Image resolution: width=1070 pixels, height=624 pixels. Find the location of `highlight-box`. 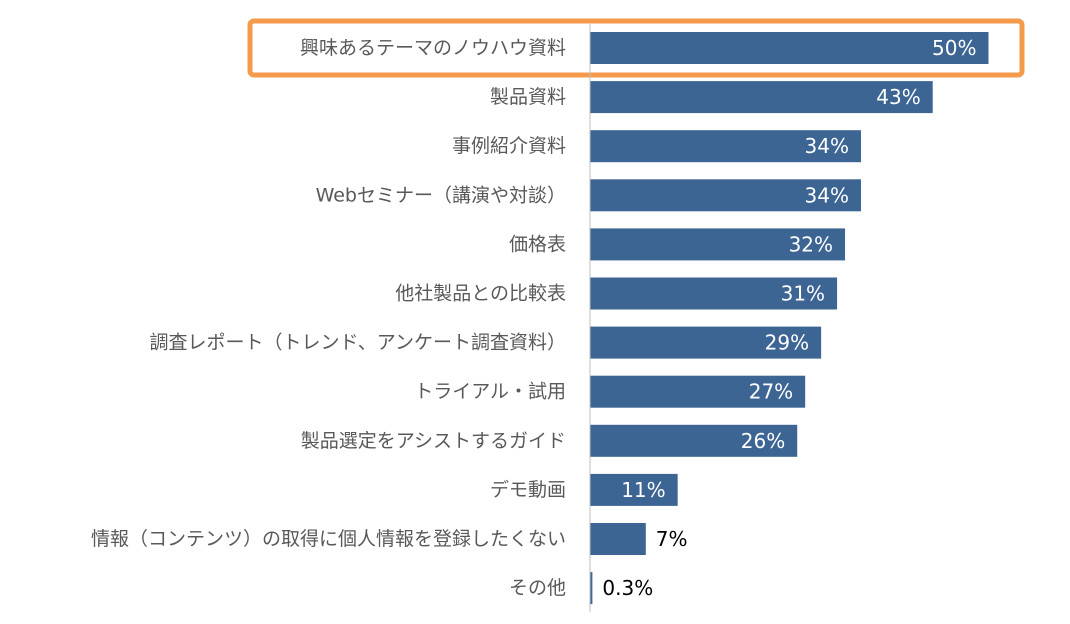

highlight-box is located at coordinates (636, 48).